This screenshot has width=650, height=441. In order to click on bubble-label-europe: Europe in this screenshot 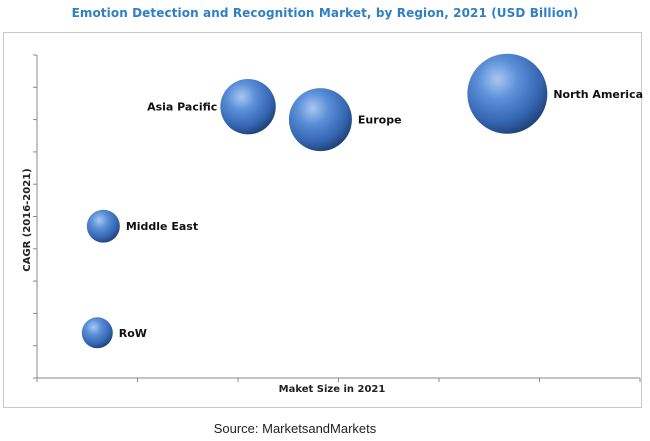, I will do `click(380, 120)`.